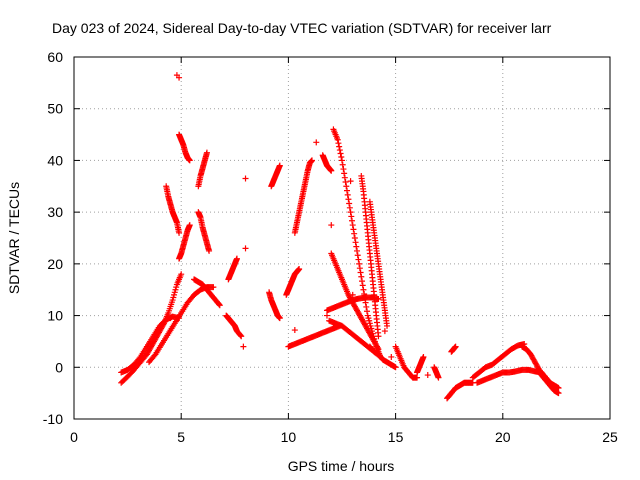  What do you see at coordinates (303, 196) in the screenshot?
I see `series-arc-10h-rise` at bounding box center [303, 196].